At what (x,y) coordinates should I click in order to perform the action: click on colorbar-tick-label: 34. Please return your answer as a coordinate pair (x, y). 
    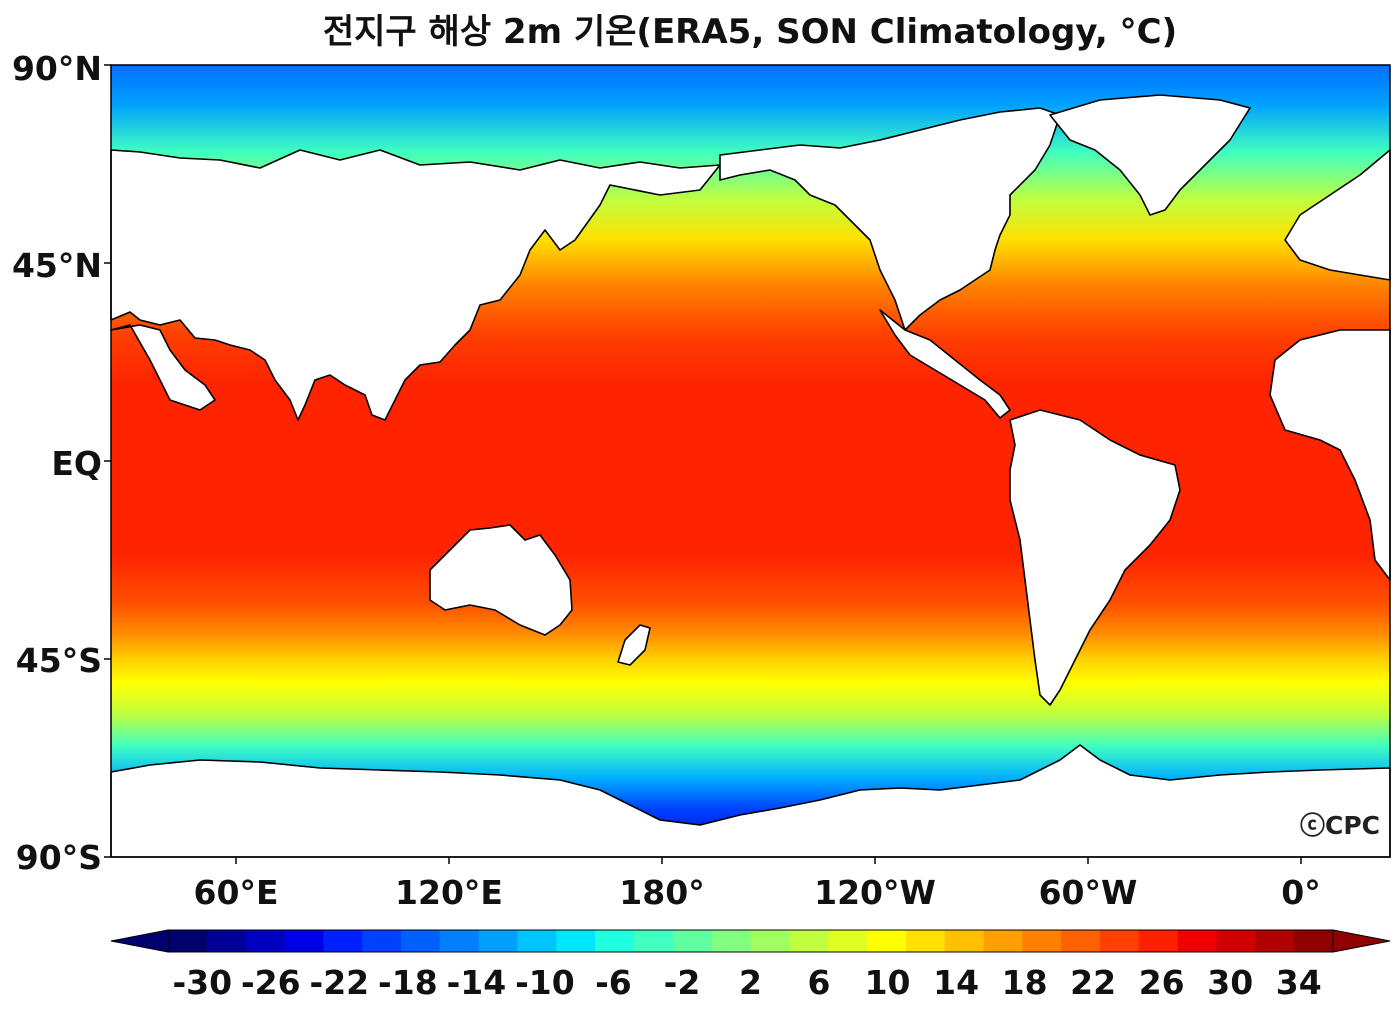
    Looking at the image, I should click on (1298, 982).